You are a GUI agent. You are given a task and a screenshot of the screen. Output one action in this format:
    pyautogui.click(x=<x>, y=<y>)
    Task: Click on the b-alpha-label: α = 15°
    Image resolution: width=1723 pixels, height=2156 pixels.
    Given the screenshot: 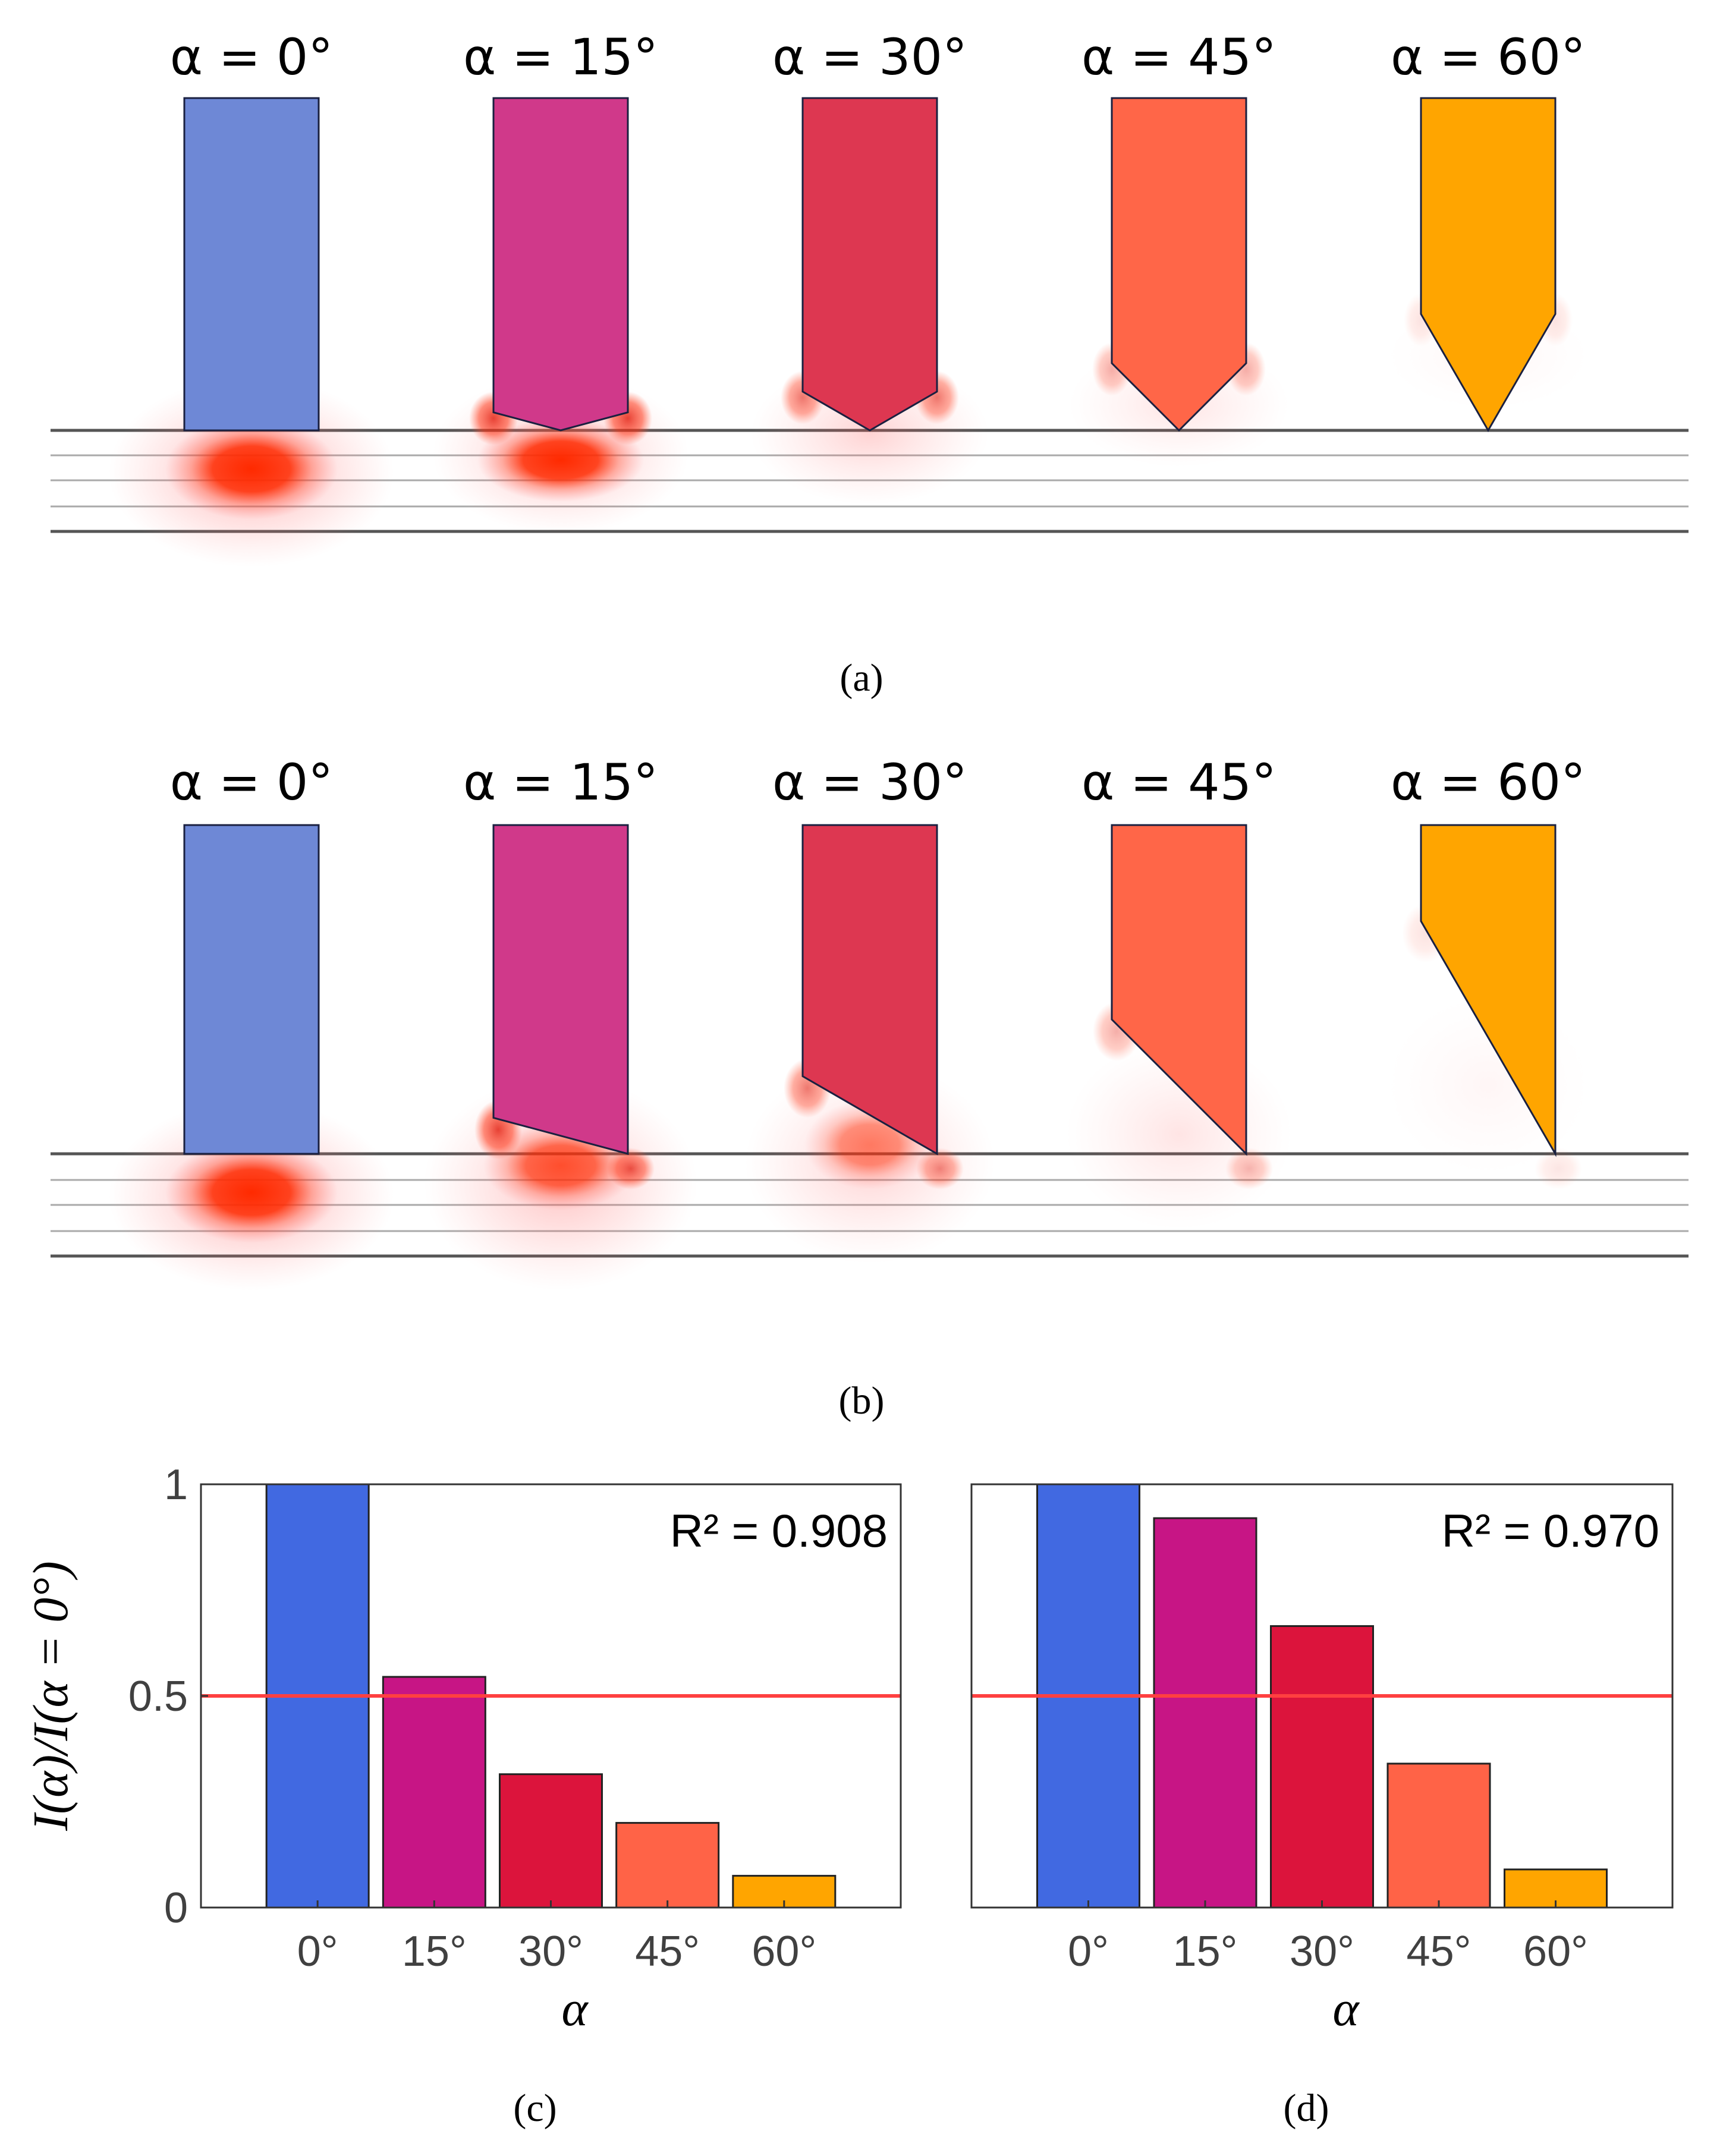 What is the action you would take?
    pyautogui.click(x=561, y=782)
    